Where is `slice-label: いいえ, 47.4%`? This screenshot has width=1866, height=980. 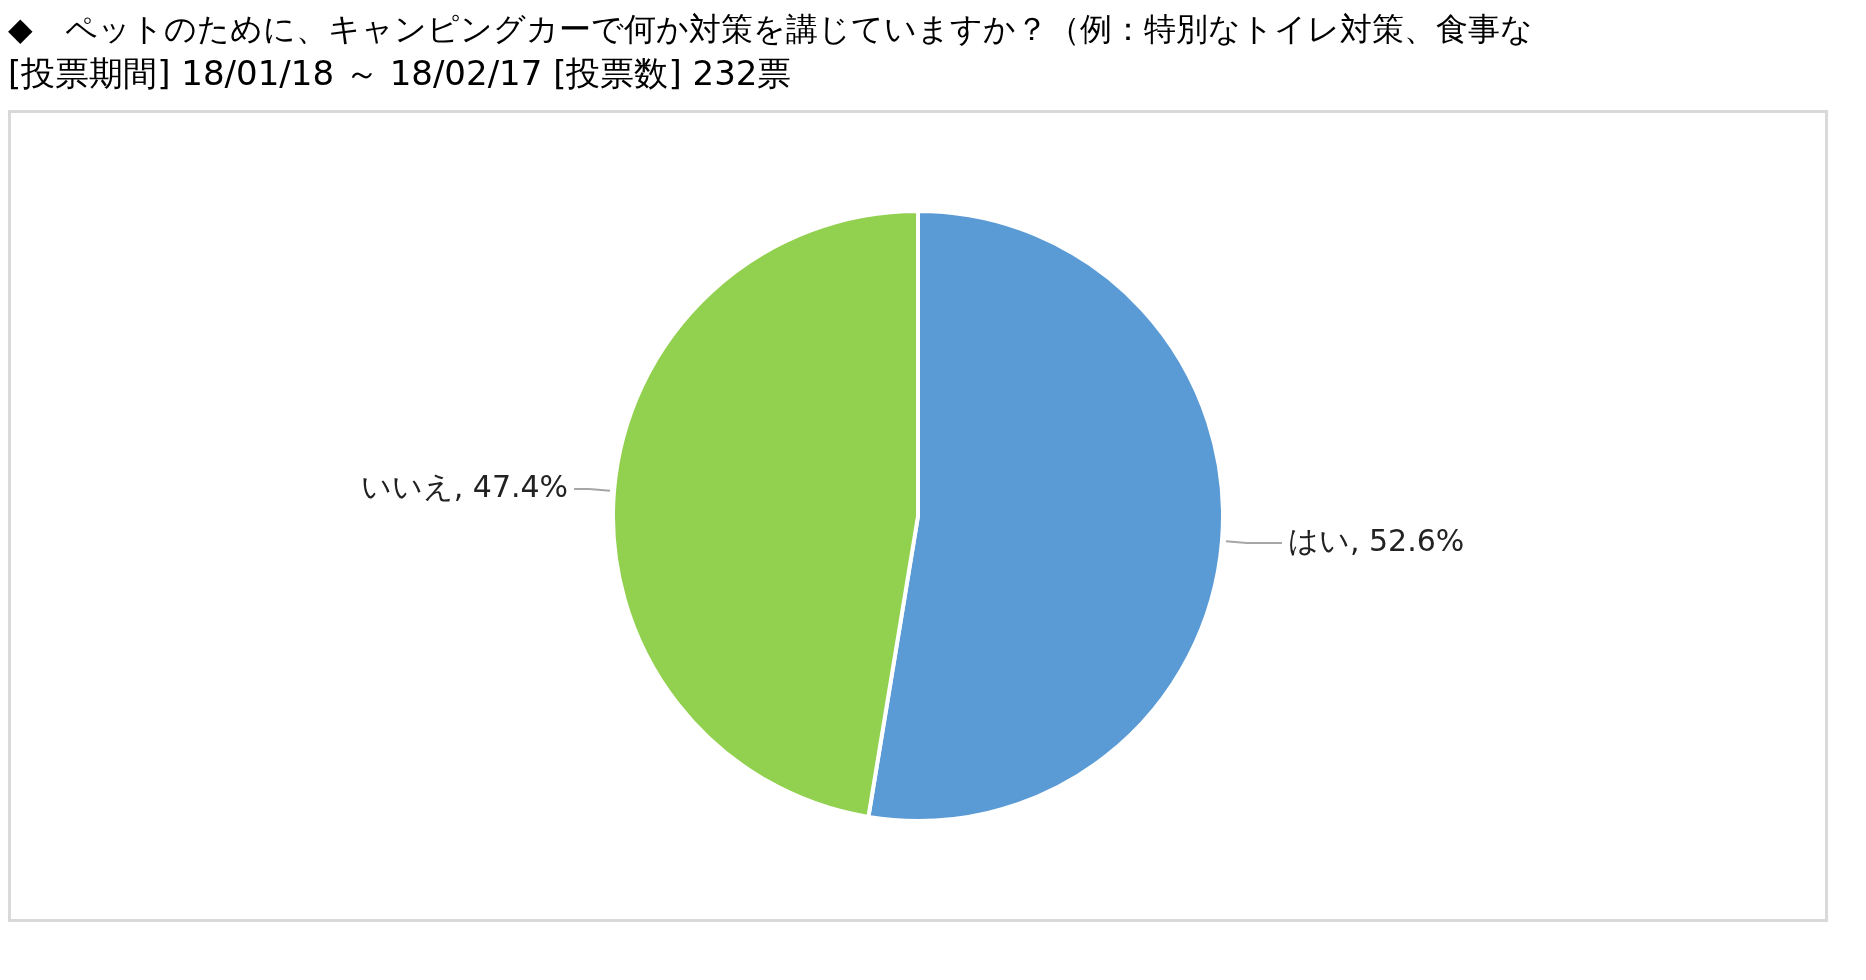 slice-label: いいえ, 47.4% is located at coordinates (464, 486).